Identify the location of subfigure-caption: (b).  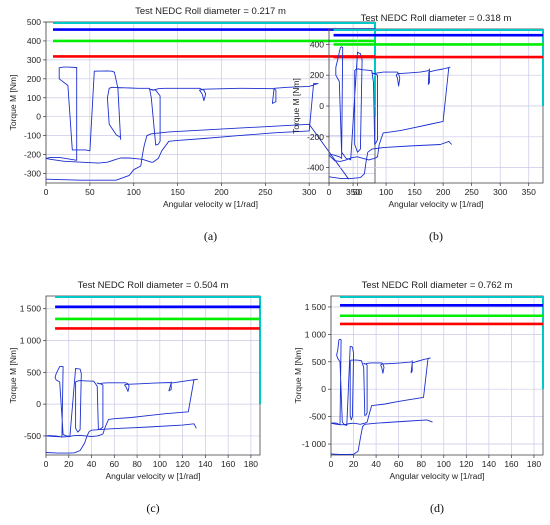
(436, 236).